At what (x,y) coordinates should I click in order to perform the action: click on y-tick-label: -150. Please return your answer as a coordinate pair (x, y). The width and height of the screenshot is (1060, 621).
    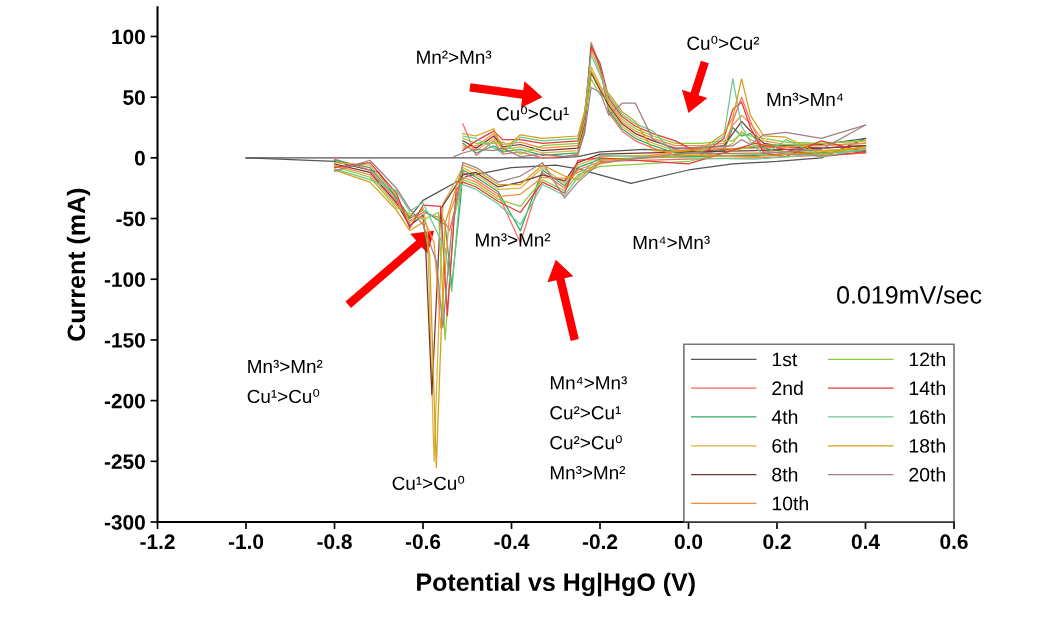
    Looking at the image, I should click on (124, 340).